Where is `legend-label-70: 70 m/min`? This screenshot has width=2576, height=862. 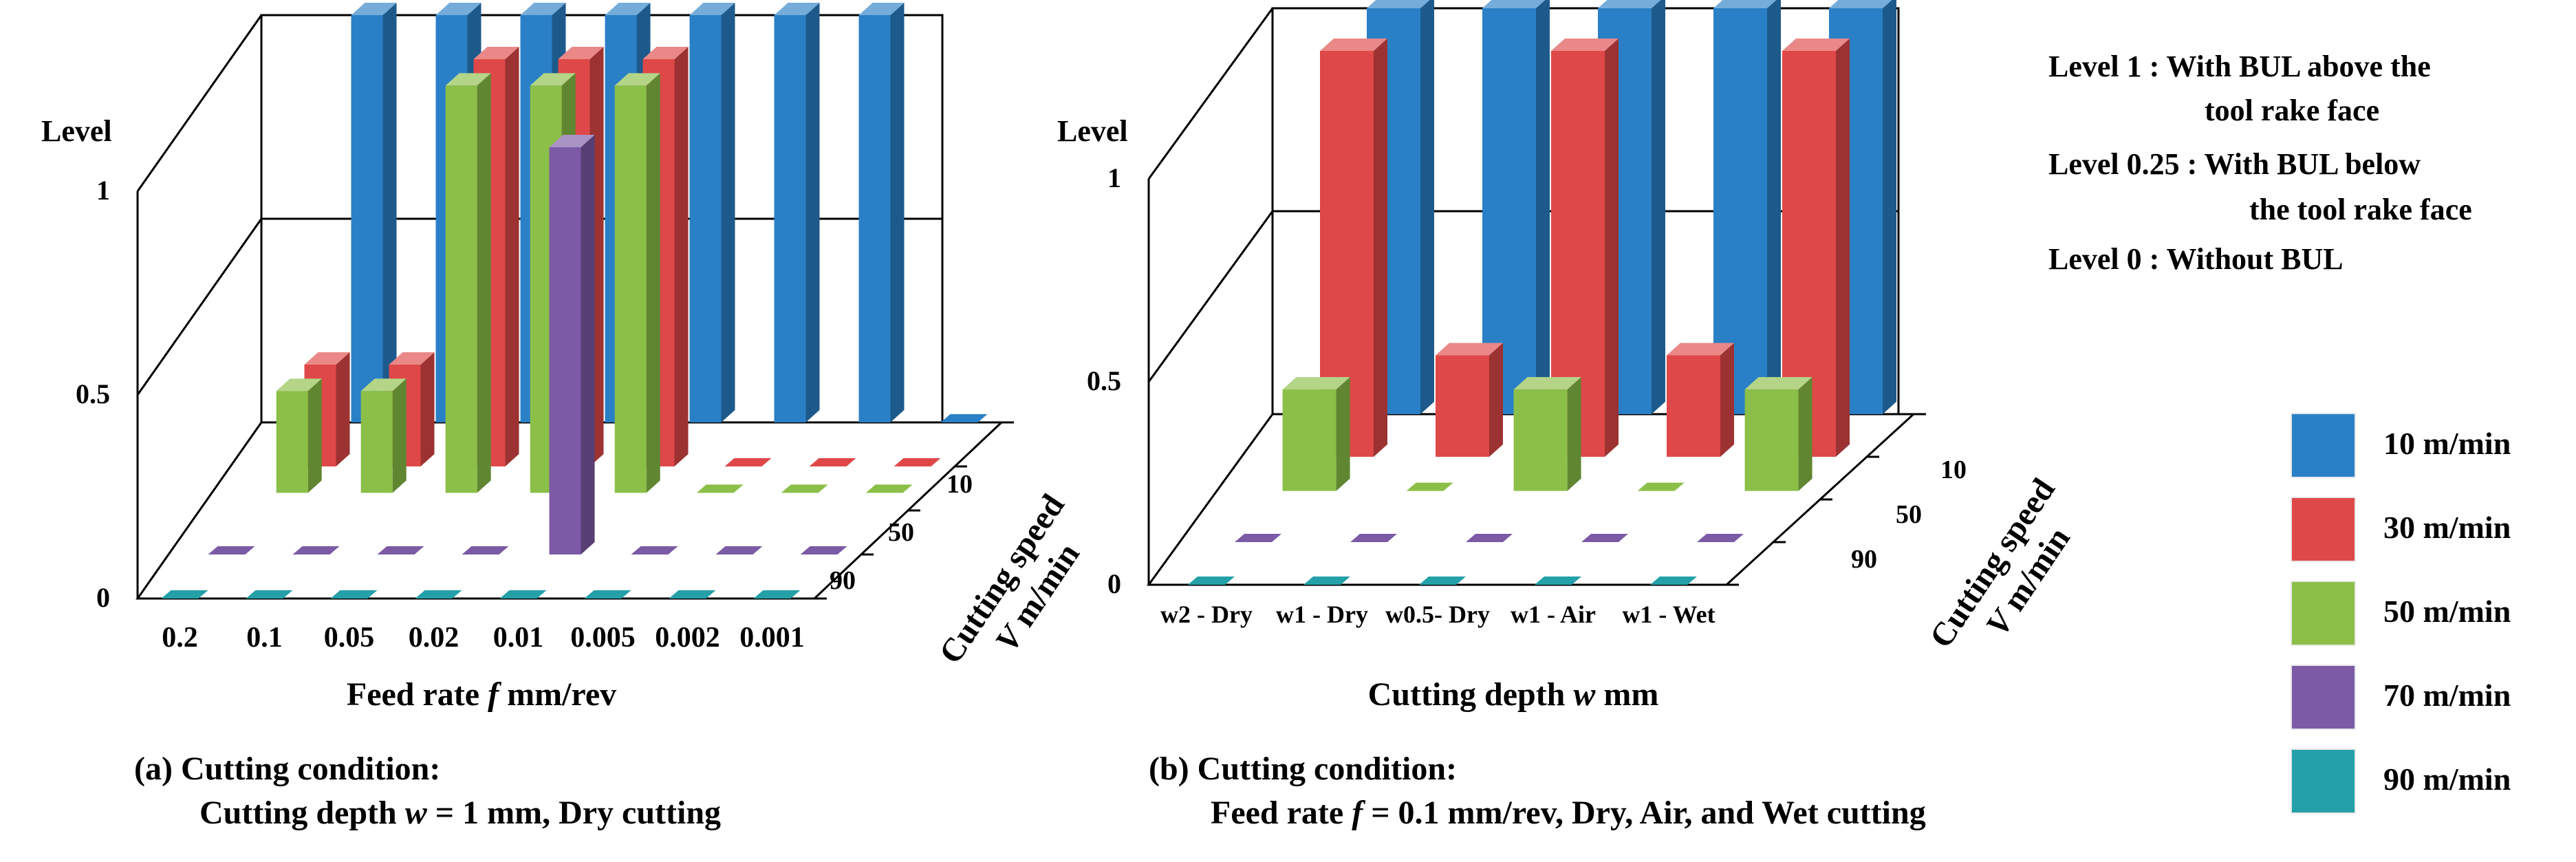
legend-label-70: 70 m/min is located at coordinates (2447, 695).